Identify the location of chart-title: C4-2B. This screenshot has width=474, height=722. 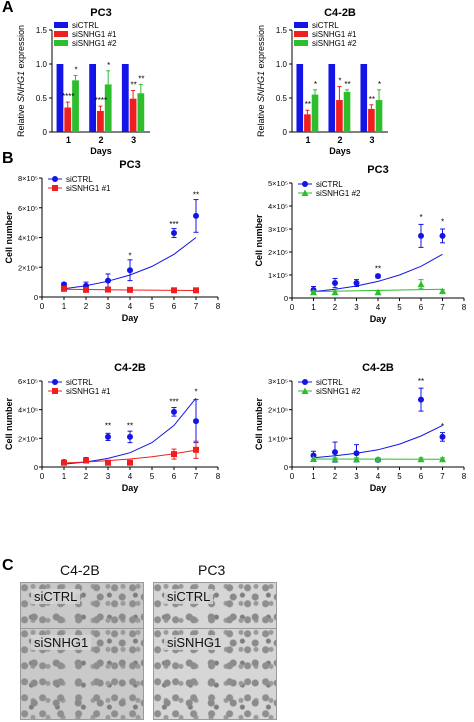
(378, 368).